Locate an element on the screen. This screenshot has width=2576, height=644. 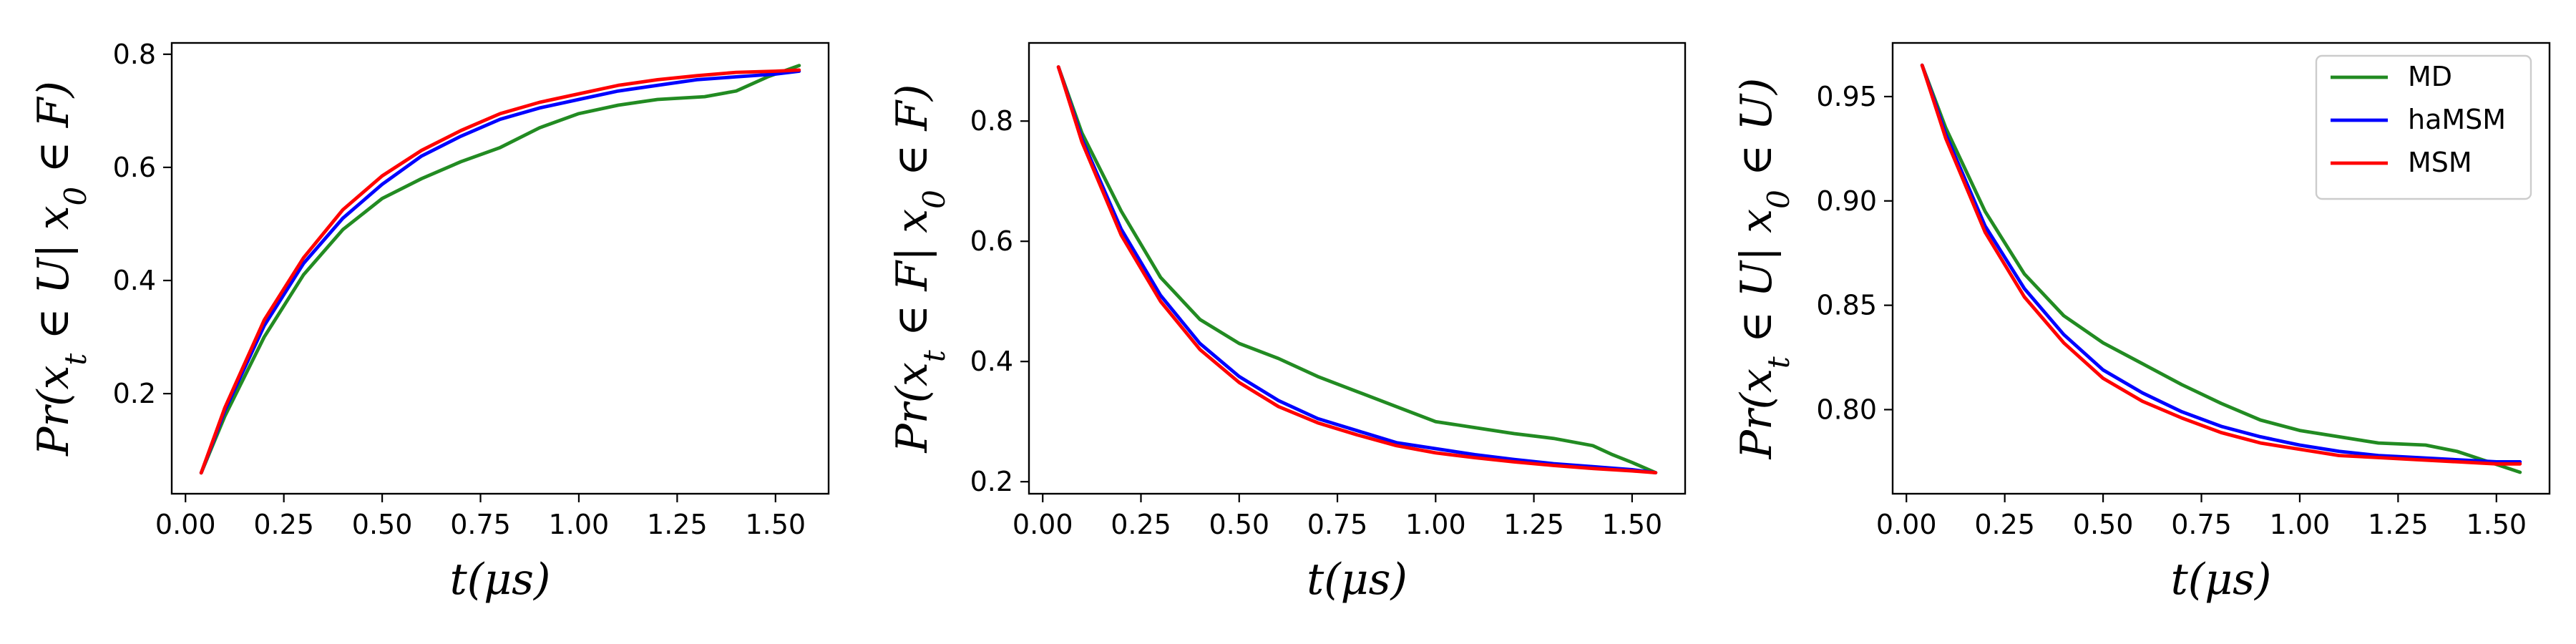
y-tick-label: 0.95 is located at coordinates (1847, 96).